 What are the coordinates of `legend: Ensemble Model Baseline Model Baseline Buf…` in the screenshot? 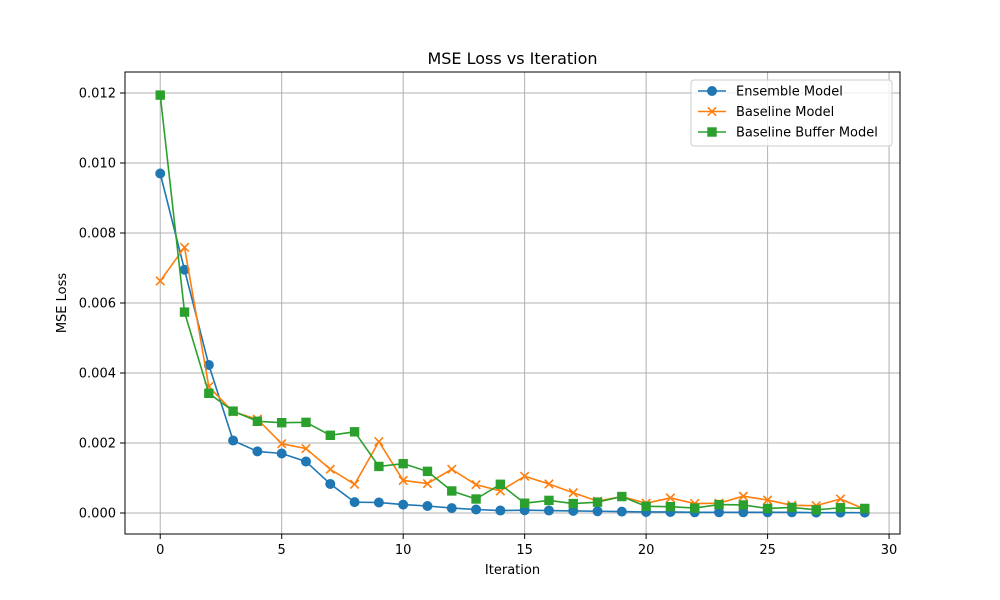 It's located at (791, 113).